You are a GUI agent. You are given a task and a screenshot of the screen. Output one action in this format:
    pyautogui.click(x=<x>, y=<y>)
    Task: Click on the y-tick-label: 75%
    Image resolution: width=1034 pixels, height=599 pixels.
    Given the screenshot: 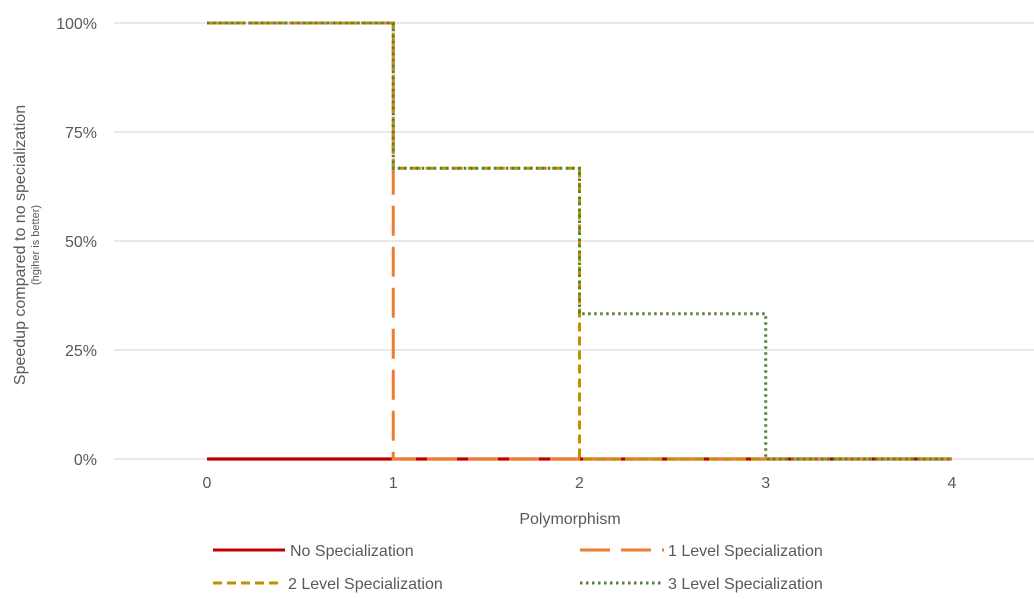 What is the action you would take?
    pyautogui.click(x=81, y=133)
    